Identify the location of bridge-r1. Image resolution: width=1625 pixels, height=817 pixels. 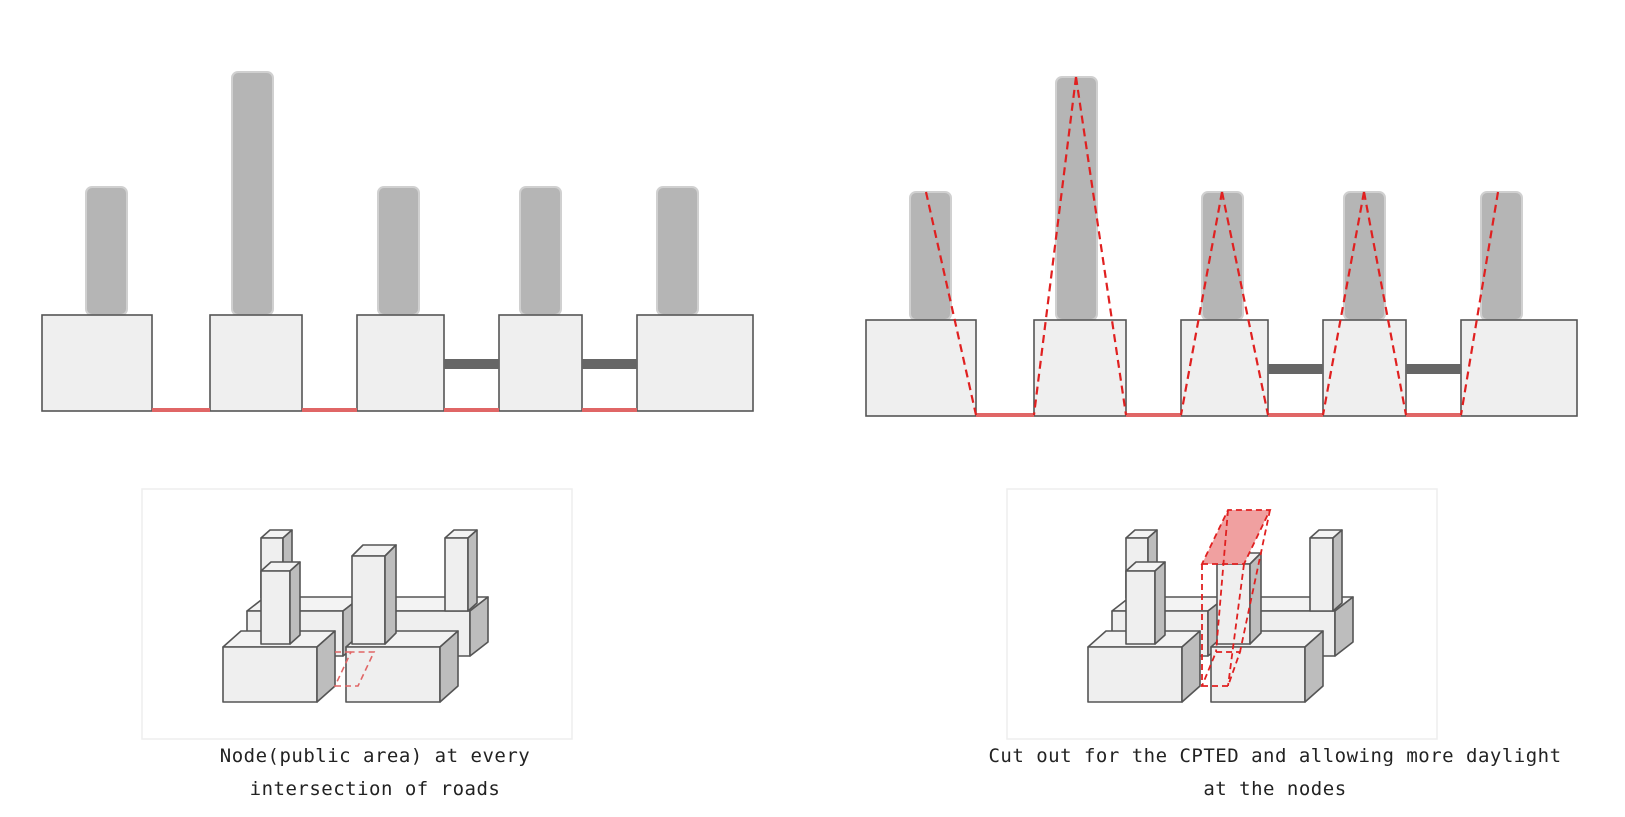
(1295, 369).